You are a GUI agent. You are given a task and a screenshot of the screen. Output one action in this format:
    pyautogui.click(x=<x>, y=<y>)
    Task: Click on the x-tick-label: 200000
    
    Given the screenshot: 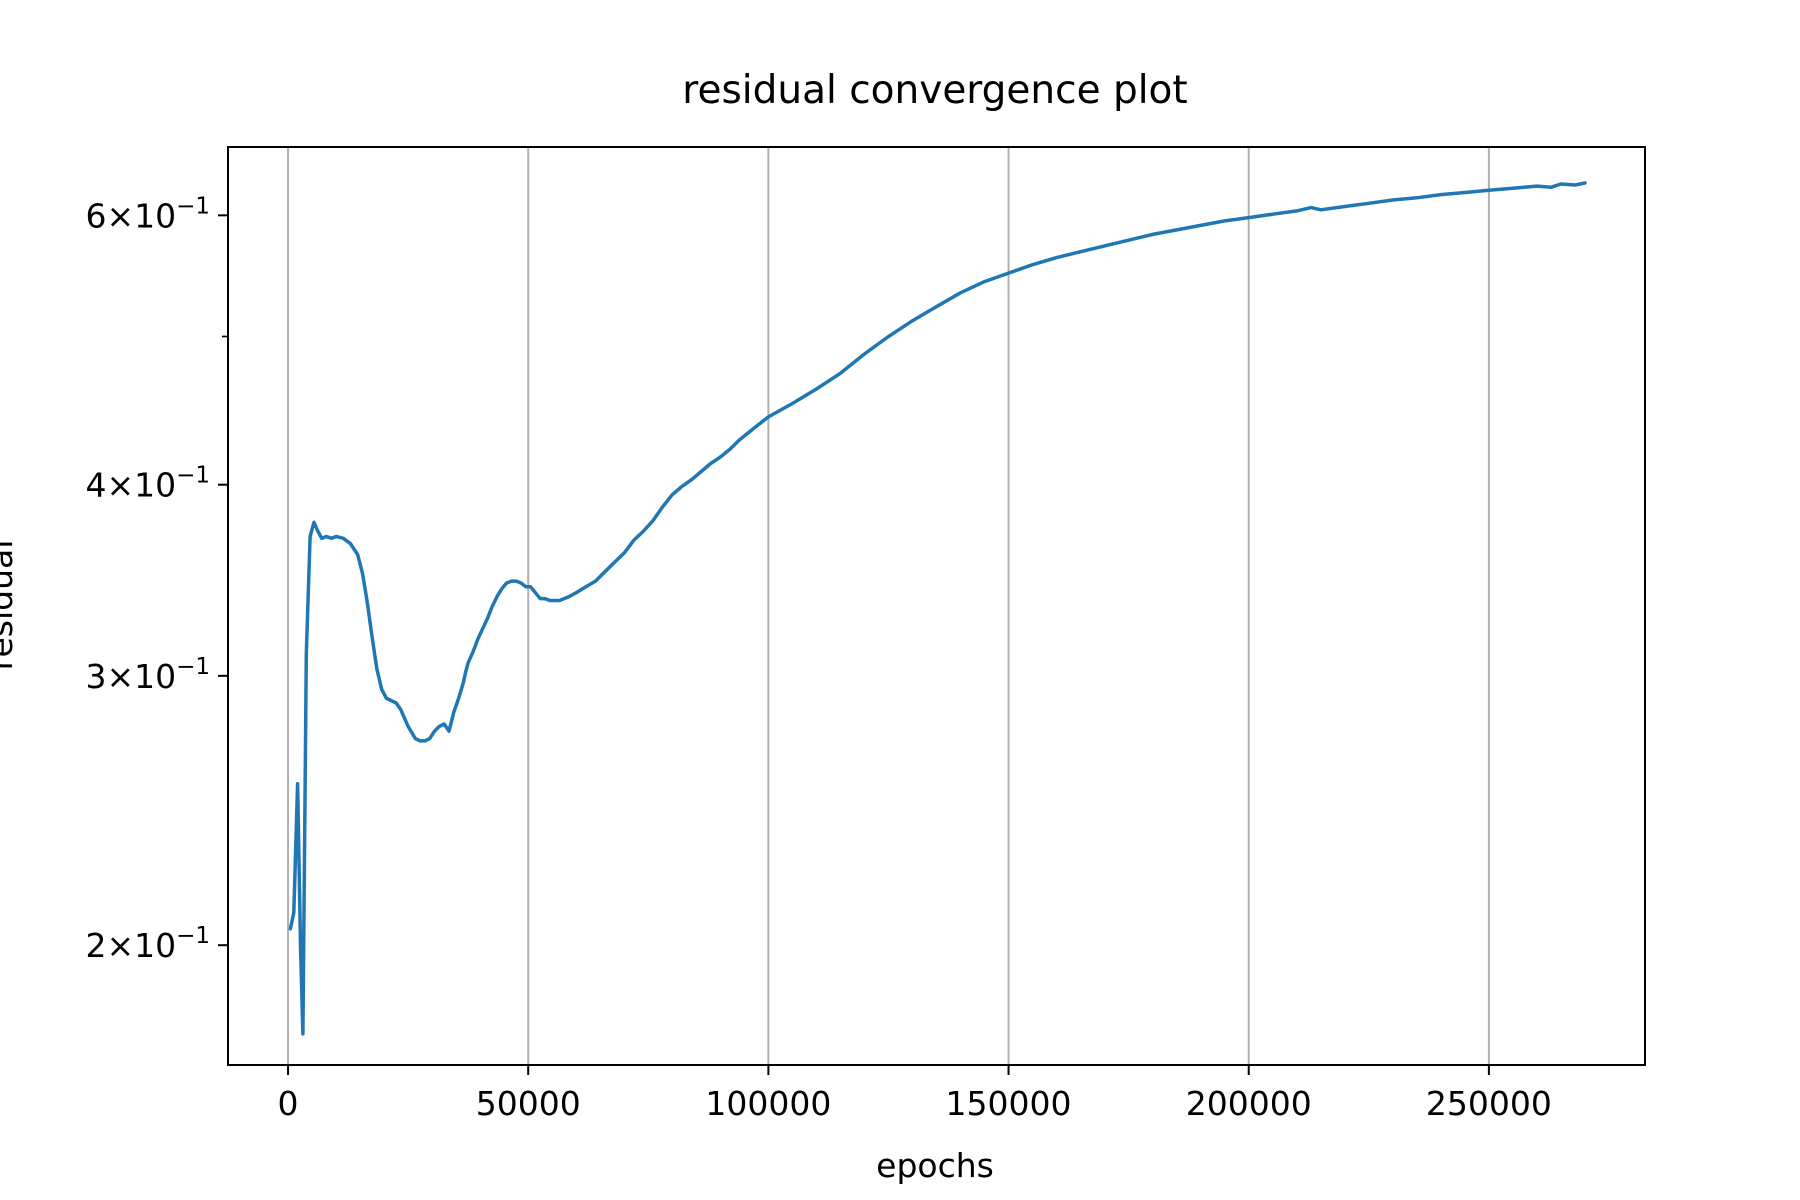 What is the action you would take?
    pyautogui.click(x=1249, y=1103)
    